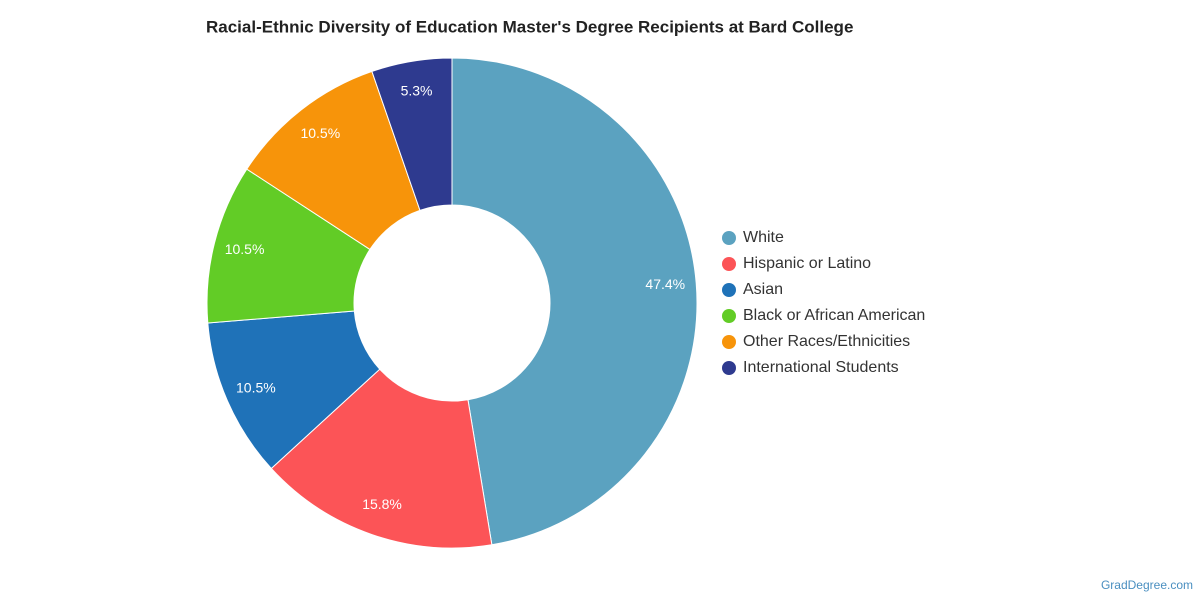  Describe the element at coordinates (807, 263) in the screenshot. I see `legend-label: Hispanic or Latino` at that location.